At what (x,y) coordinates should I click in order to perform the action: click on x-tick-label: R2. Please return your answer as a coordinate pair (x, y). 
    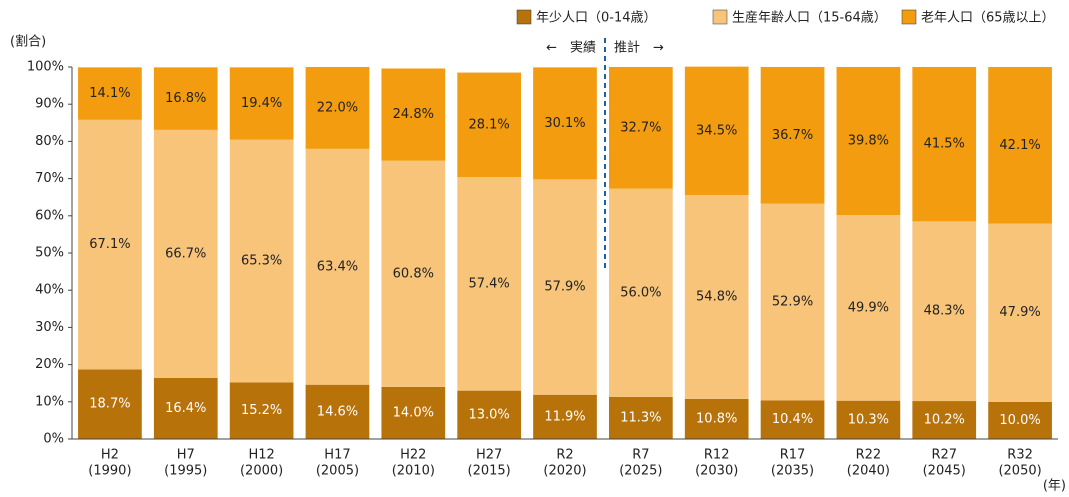
    Looking at the image, I should click on (564, 455).